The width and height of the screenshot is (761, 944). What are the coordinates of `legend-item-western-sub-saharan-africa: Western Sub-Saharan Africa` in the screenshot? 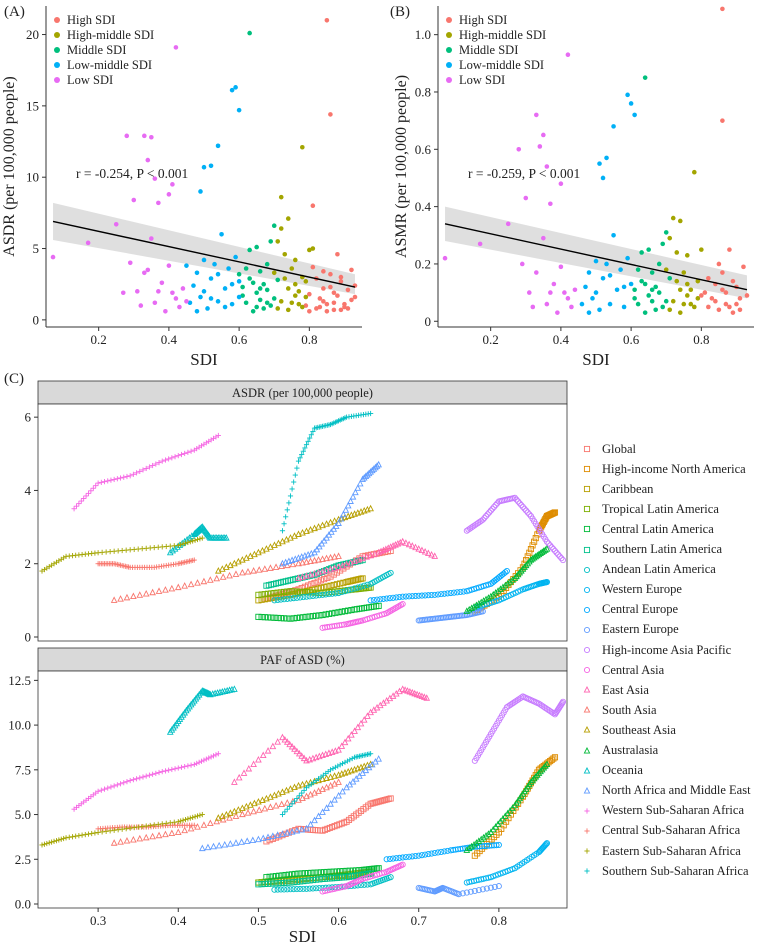 It's located at (662, 811).